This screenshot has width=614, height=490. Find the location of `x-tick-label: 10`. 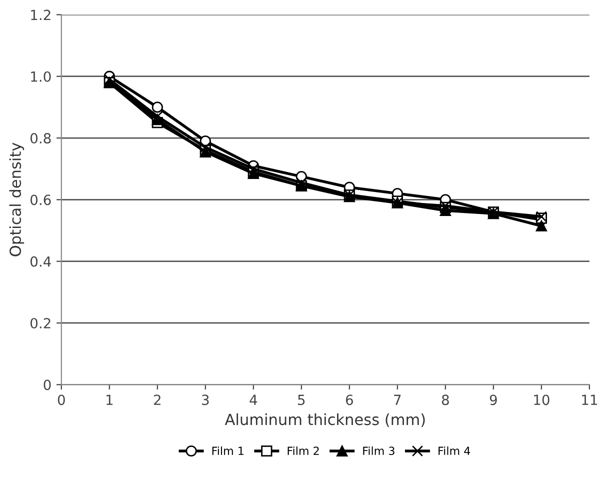

x-tick-label: 10 is located at coordinates (542, 400).